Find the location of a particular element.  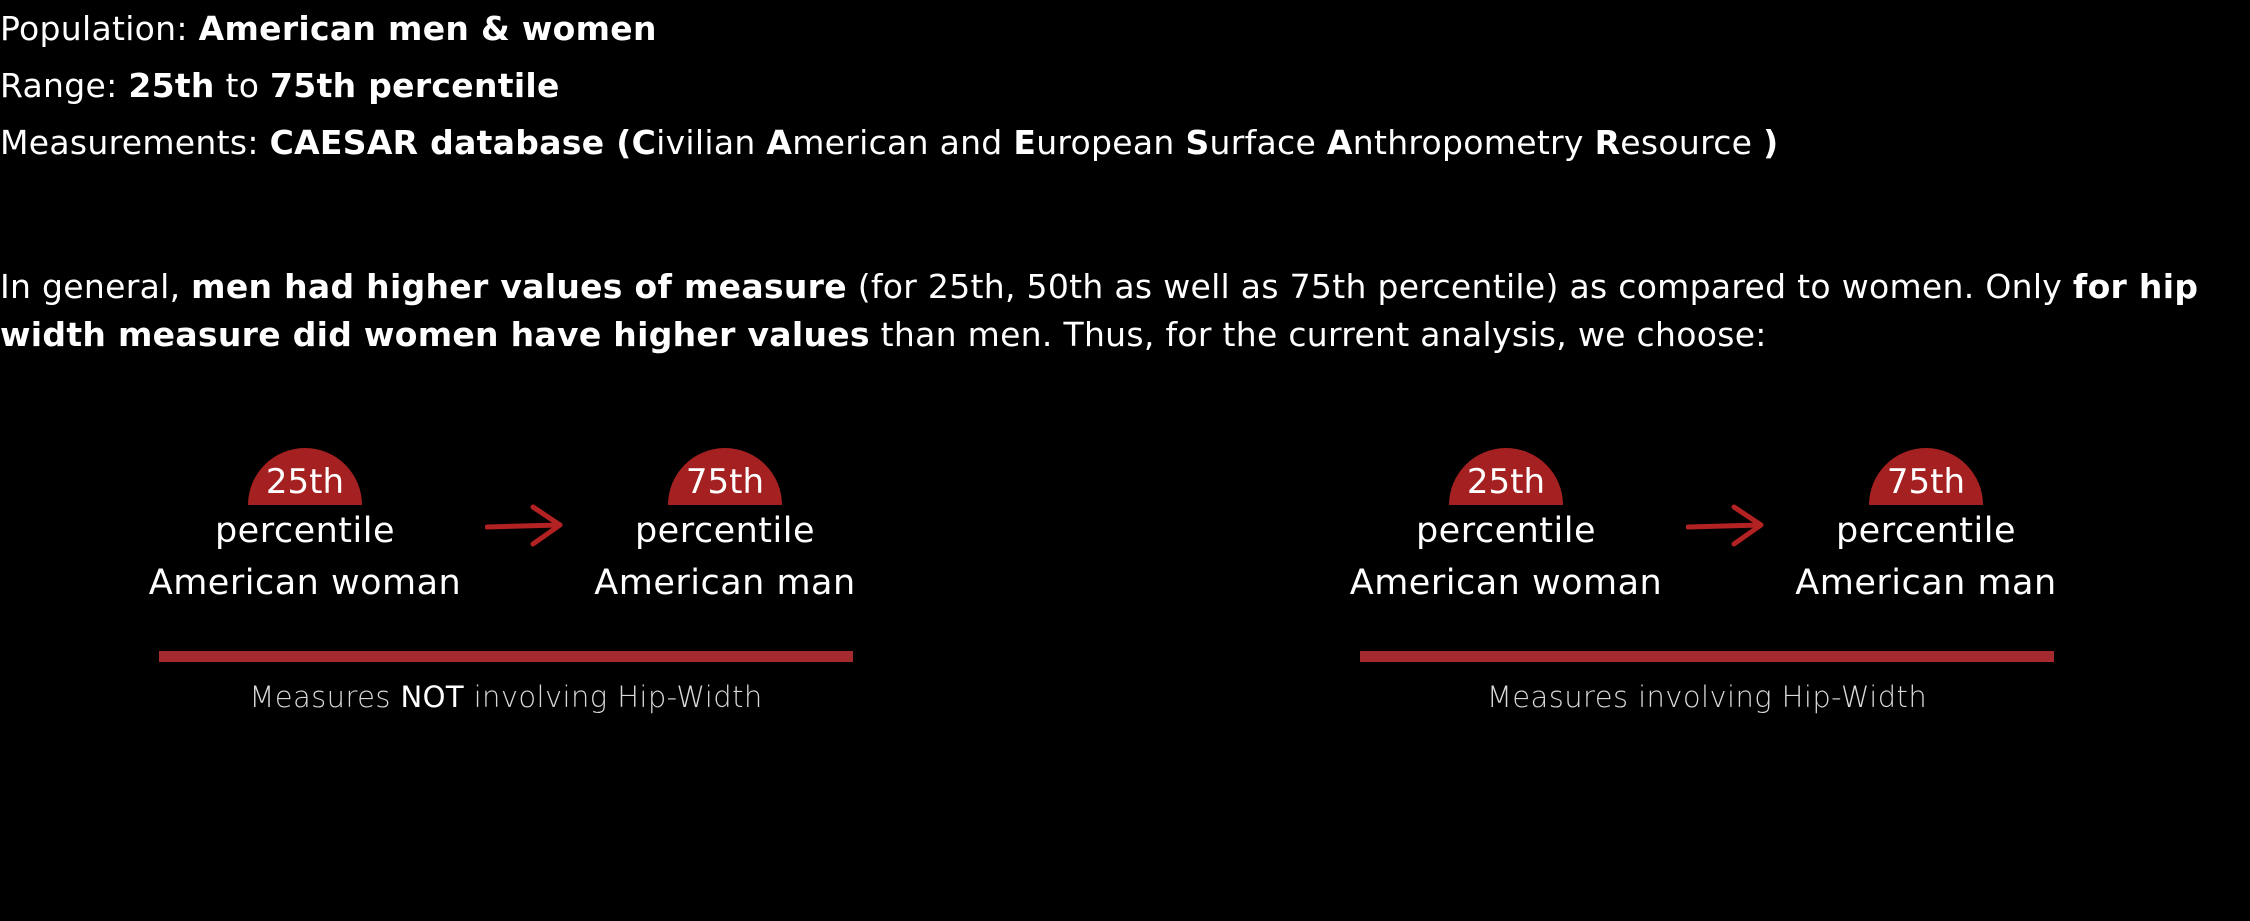

population-line: Population: American men & women is located at coordinates (328, 28).